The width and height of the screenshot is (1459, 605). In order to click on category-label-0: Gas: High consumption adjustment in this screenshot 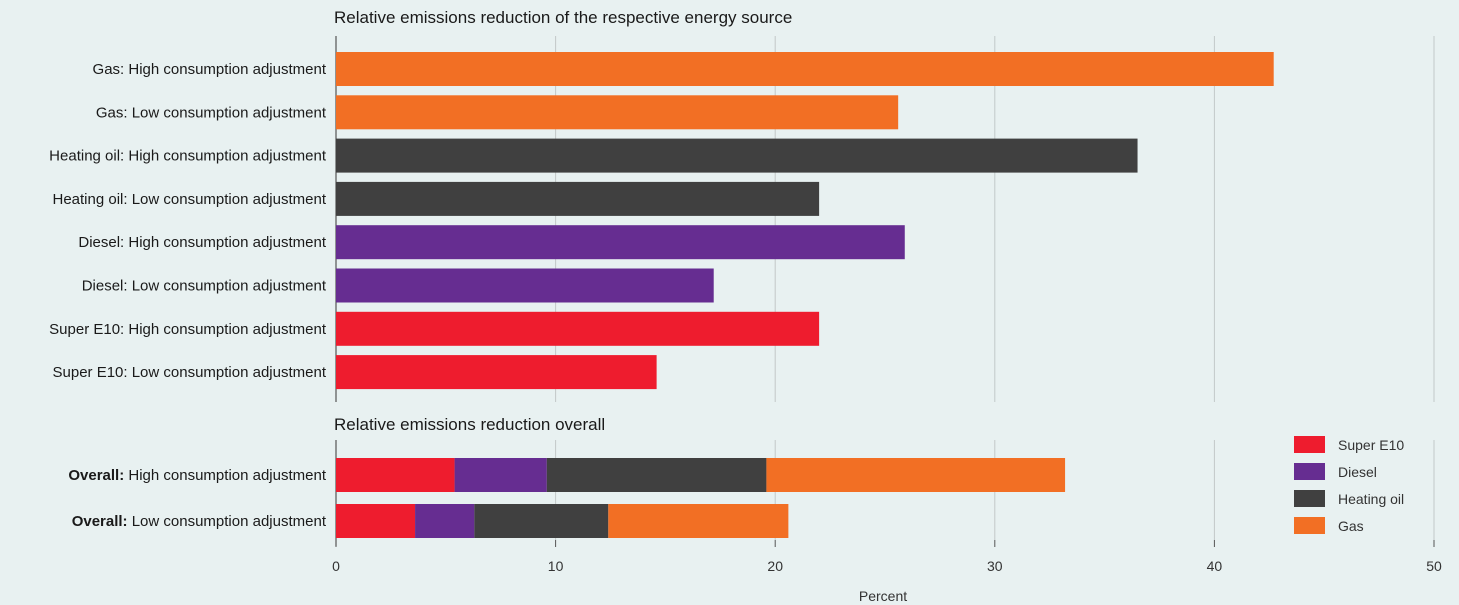, I will do `click(210, 69)`.